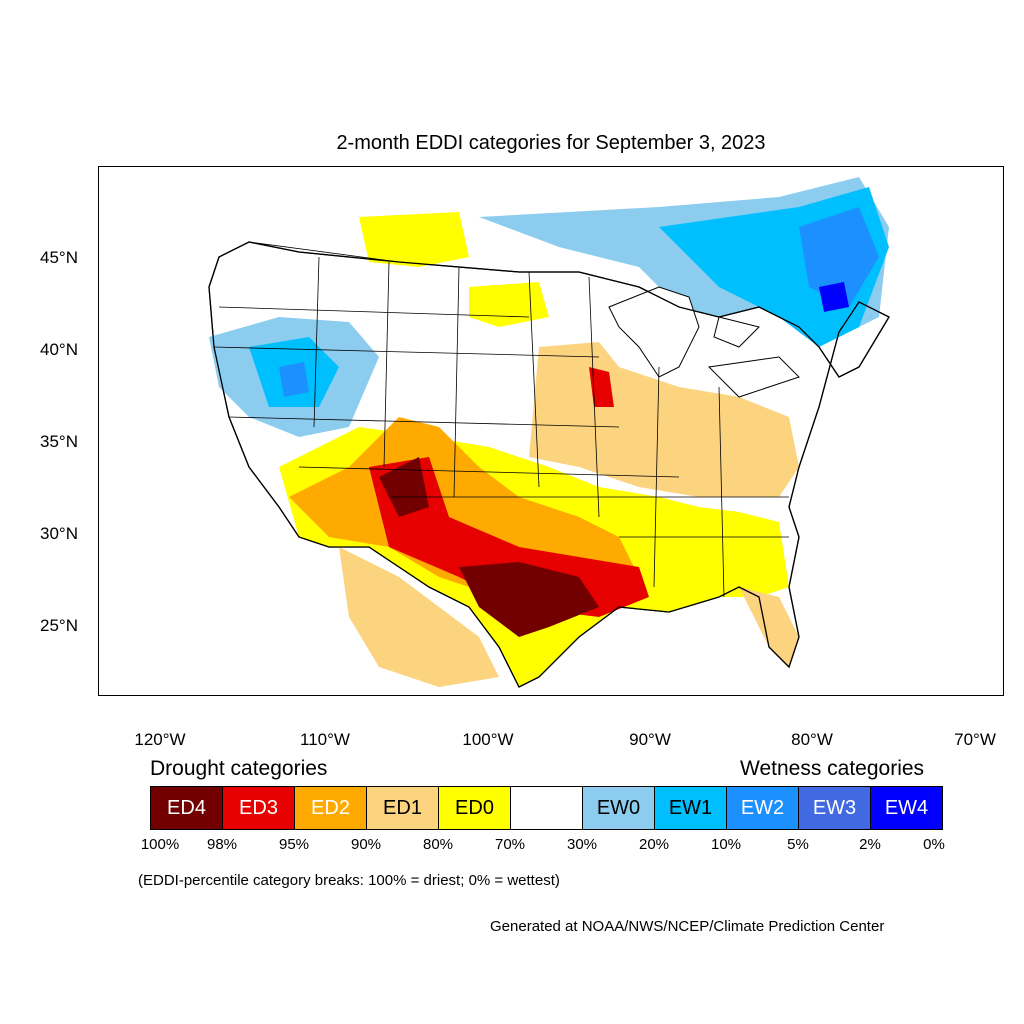 The height and width of the screenshot is (1024, 1024). I want to click on lon-label-100: 100°W, so click(488, 739).